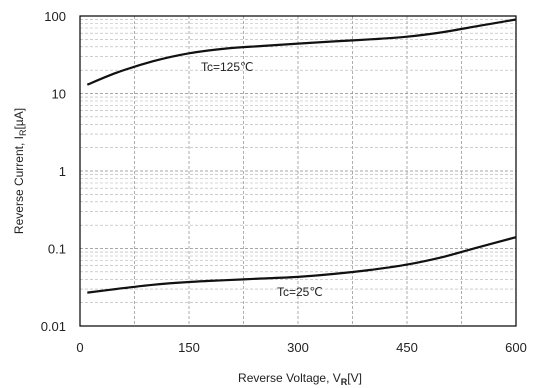  What do you see at coordinates (57, 249) in the screenshot?
I see `y-tick-label: 0.1` at bounding box center [57, 249].